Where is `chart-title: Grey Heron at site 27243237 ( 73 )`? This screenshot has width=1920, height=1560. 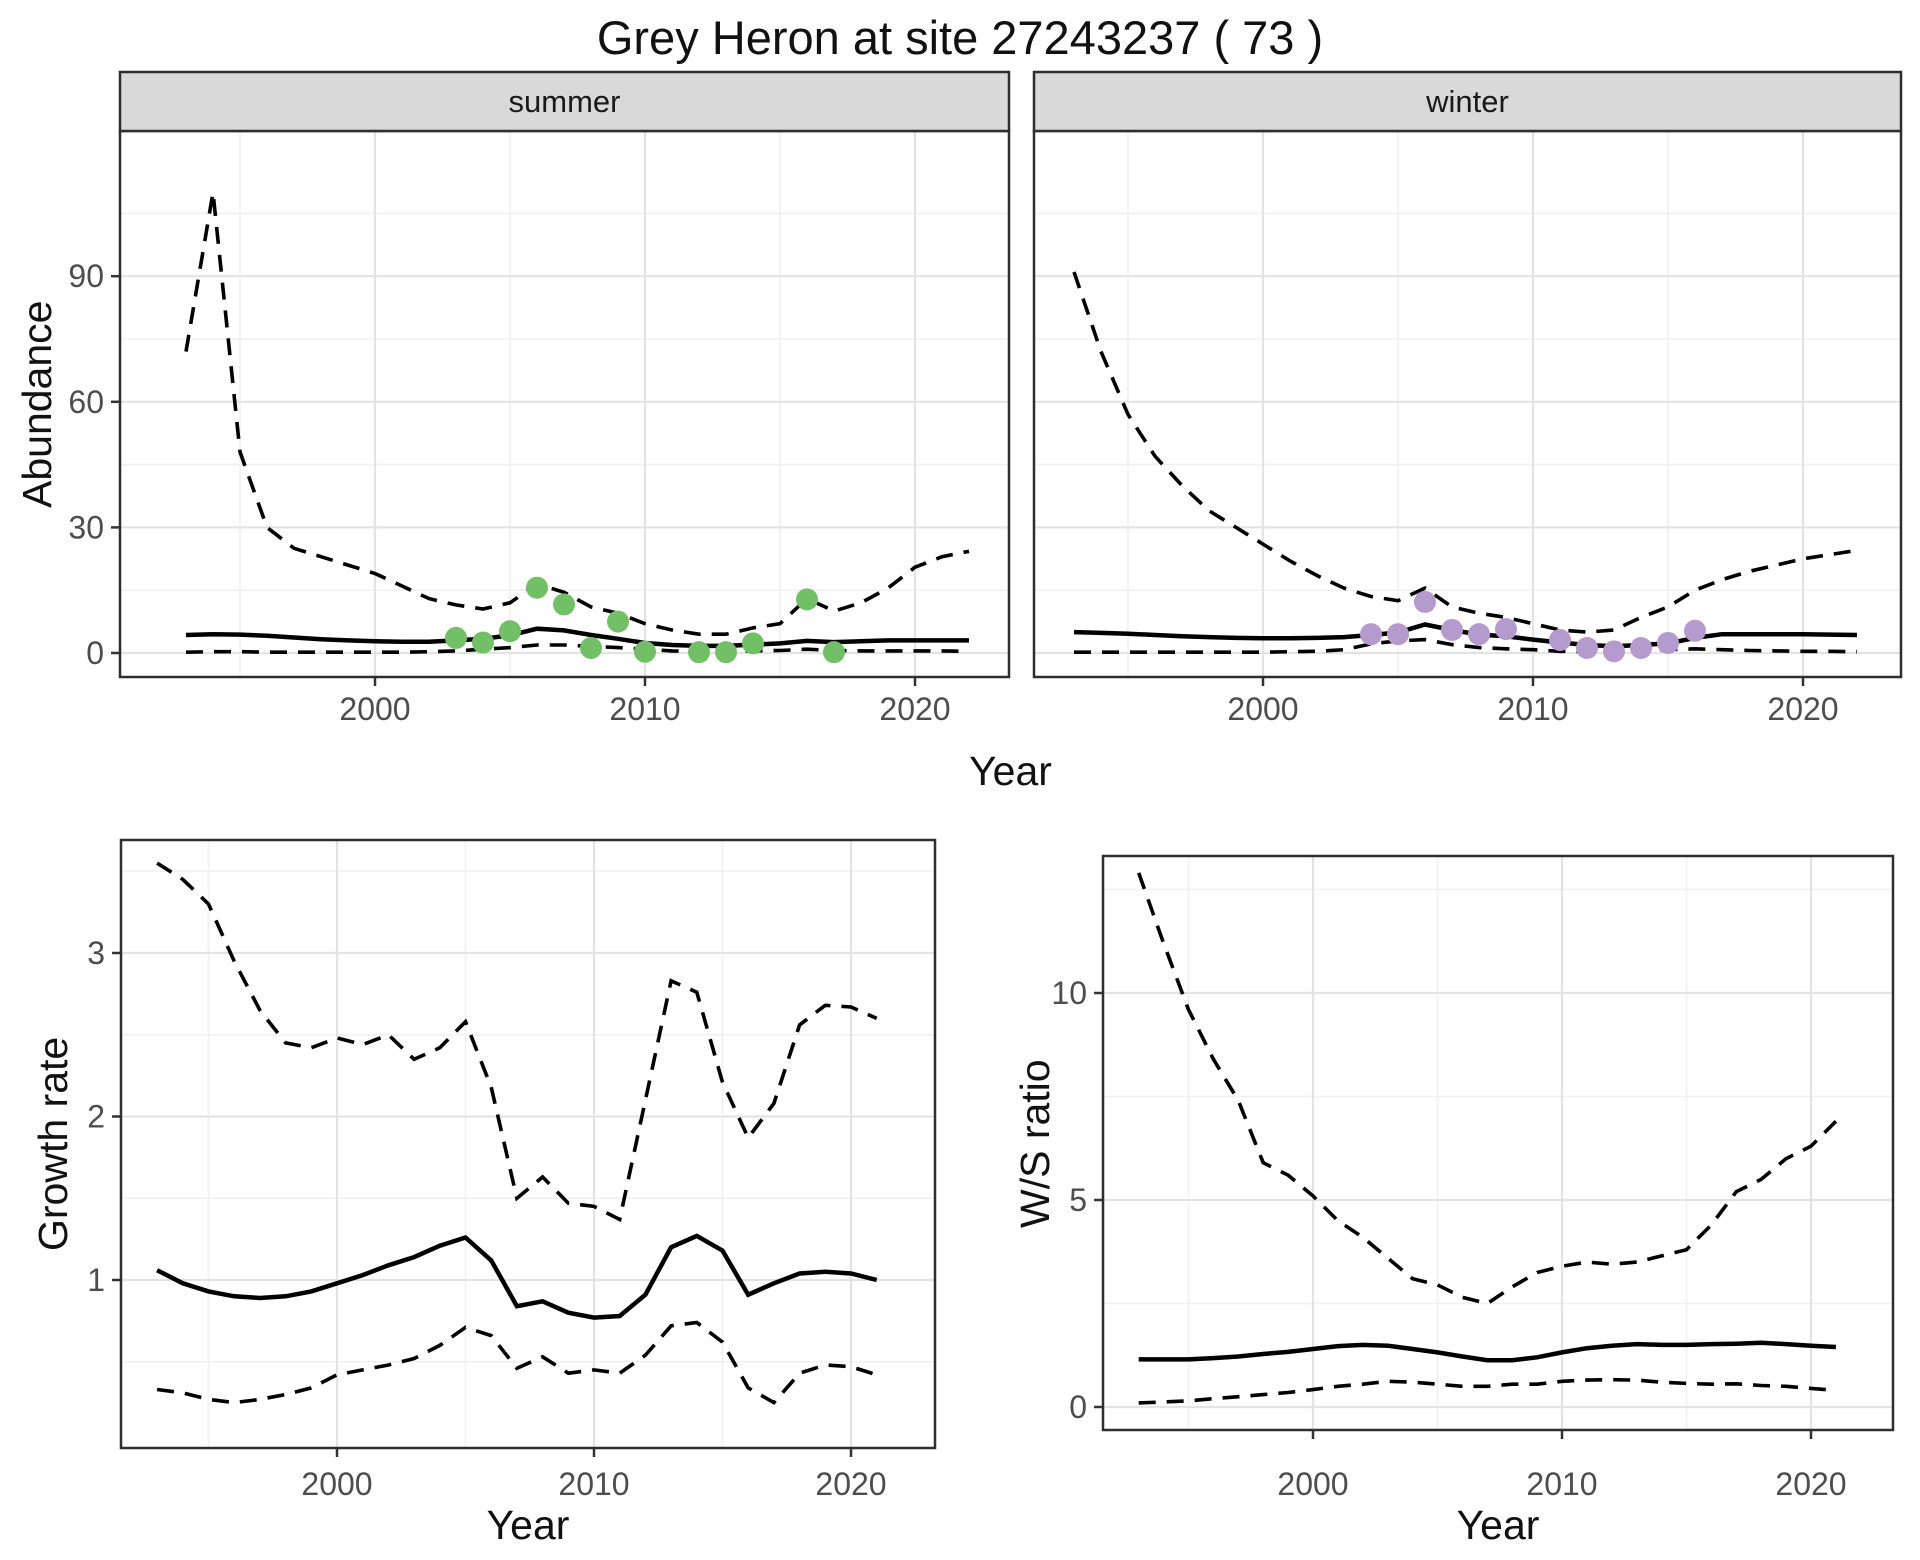
chart-title: Grey Heron at site 27243237 ( 73 ) is located at coordinates (960, 37).